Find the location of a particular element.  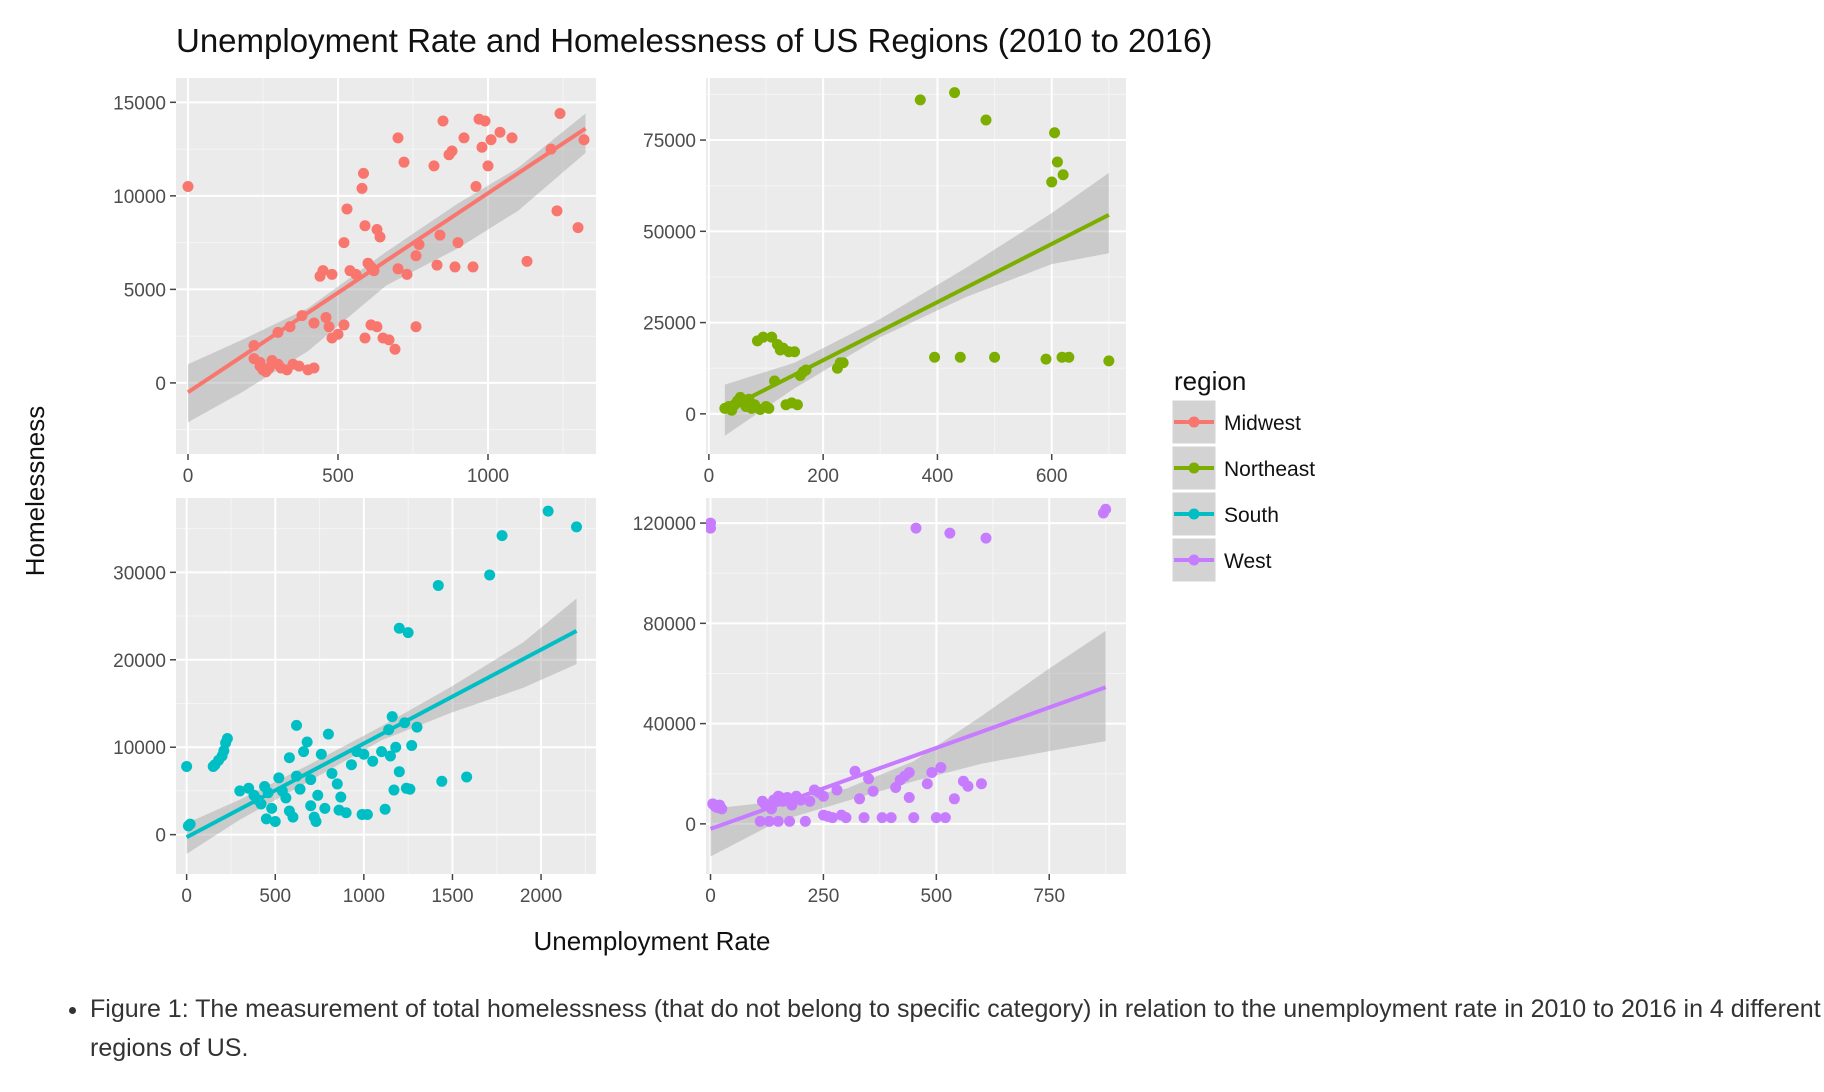

y-tick-label: 10000 is located at coordinates (139, 748).